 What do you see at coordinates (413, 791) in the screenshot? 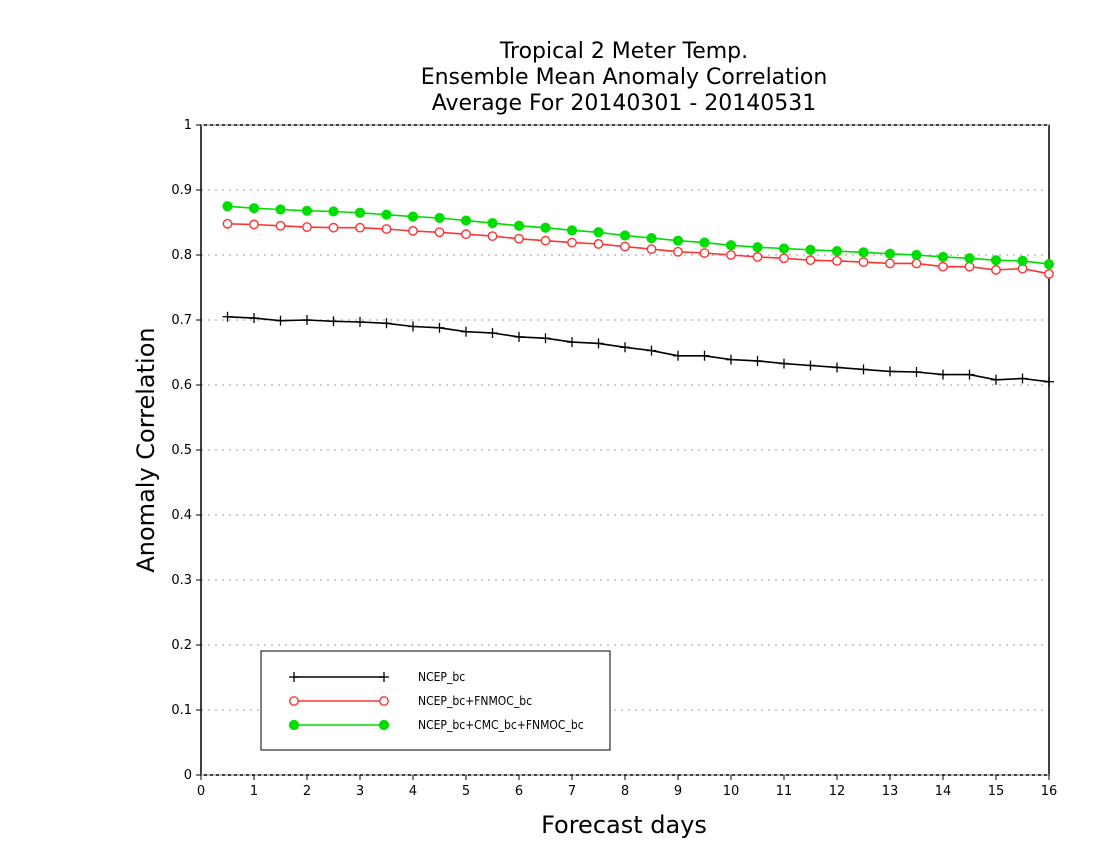
I see `x-tick-label: 4` at bounding box center [413, 791].